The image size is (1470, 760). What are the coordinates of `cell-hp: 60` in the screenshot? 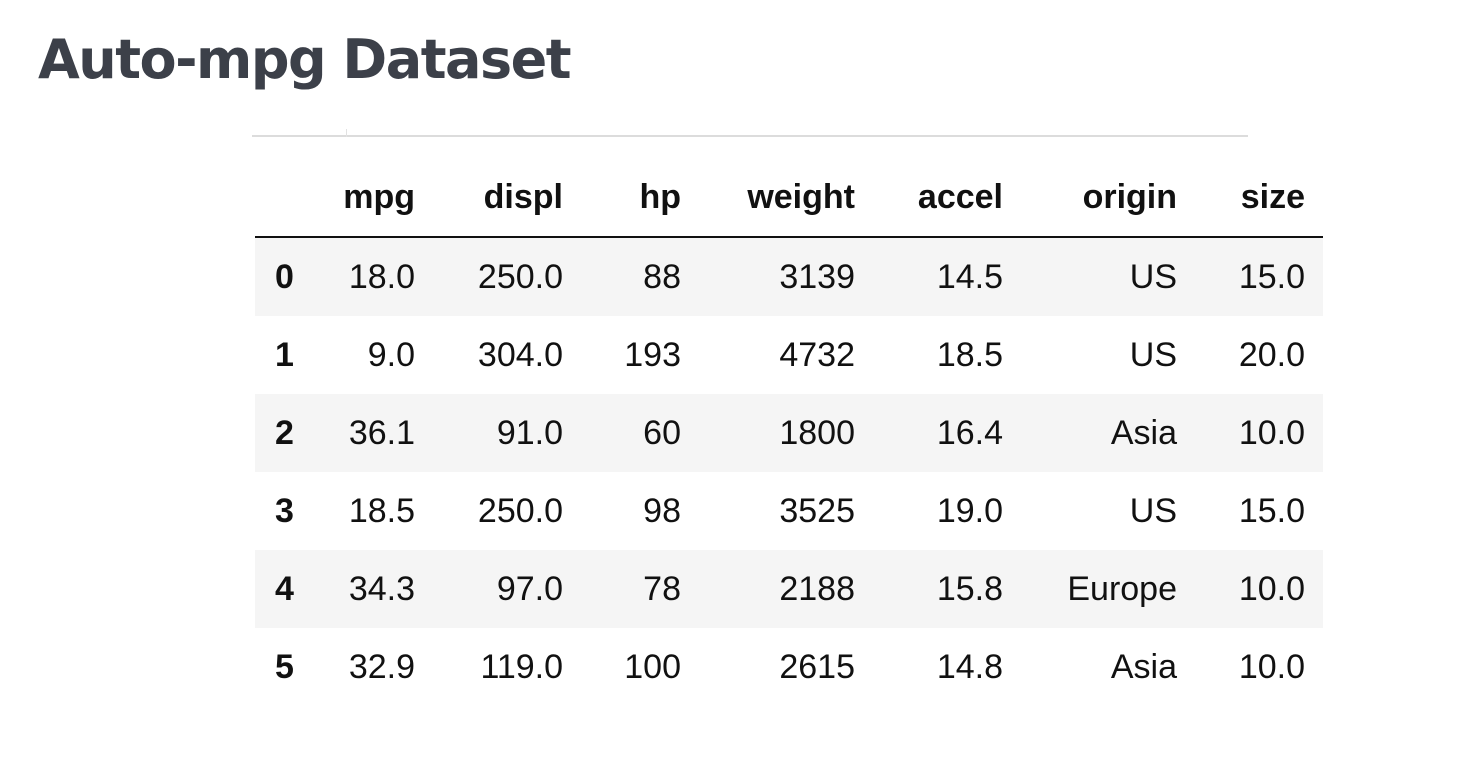 It's located at (662, 432).